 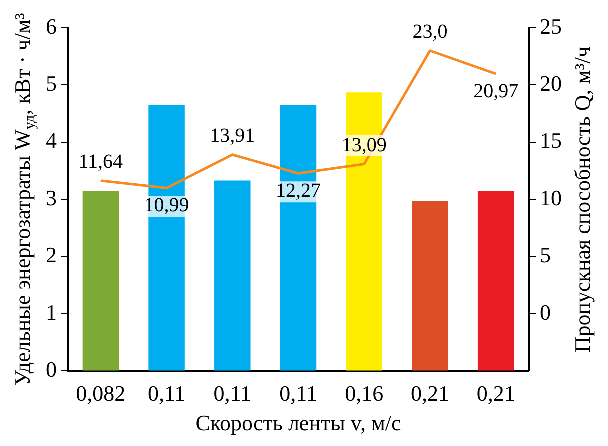 I want to click on data-label: 23,0, so click(x=430, y=32).